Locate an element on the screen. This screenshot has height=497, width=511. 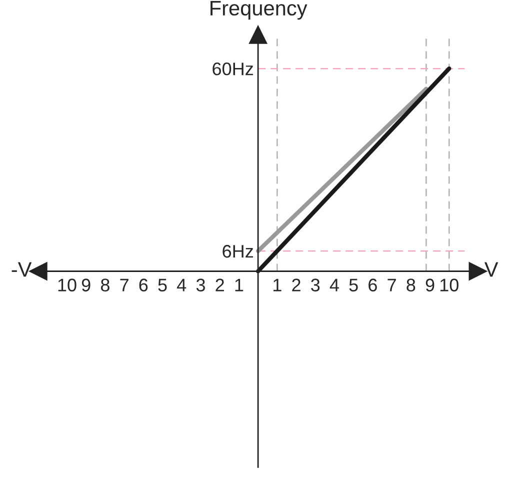
y-tick-label: 6Hz is located at coordinates (237, 251).